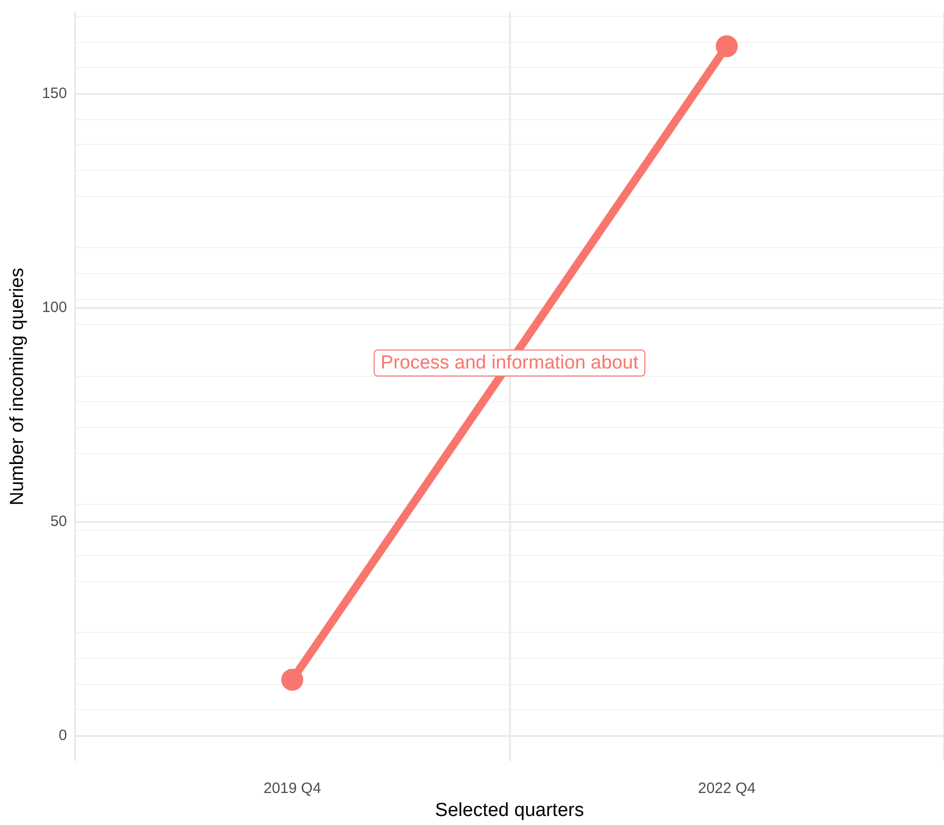 This screenshot has height=825, width=944. Describe the element at coordinates (54, 93) in the screenshot. I see `y-tick-label: 150` at that location.